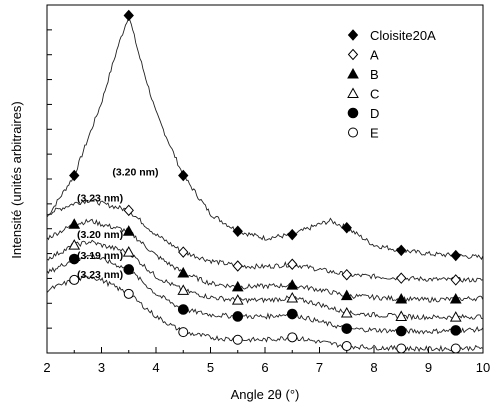 Image resolution: width=496 pixels, height=410 pixels. I want to click on y-axis-ticks, so click(49, 179).